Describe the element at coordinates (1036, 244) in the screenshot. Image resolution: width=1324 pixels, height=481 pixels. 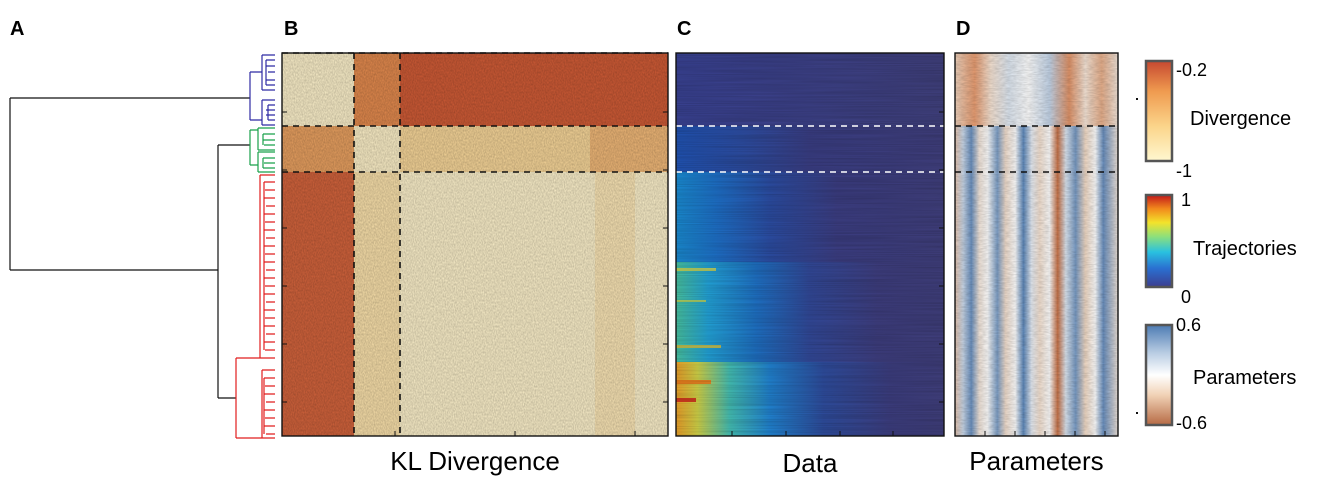
I see `parameters-heatmap` at that location.